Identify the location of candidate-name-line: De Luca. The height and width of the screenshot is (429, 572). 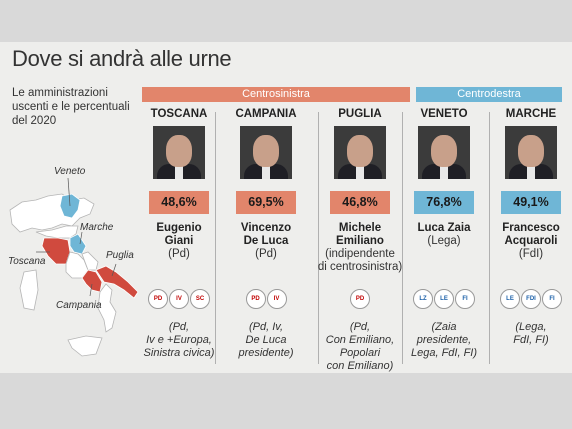
(266, 241).